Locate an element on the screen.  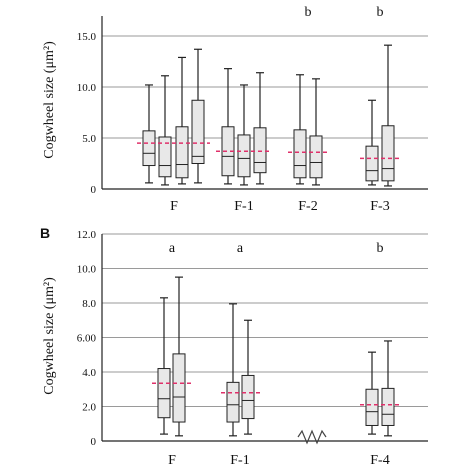
category-label: F-2 is located at coordinates (307, 206).